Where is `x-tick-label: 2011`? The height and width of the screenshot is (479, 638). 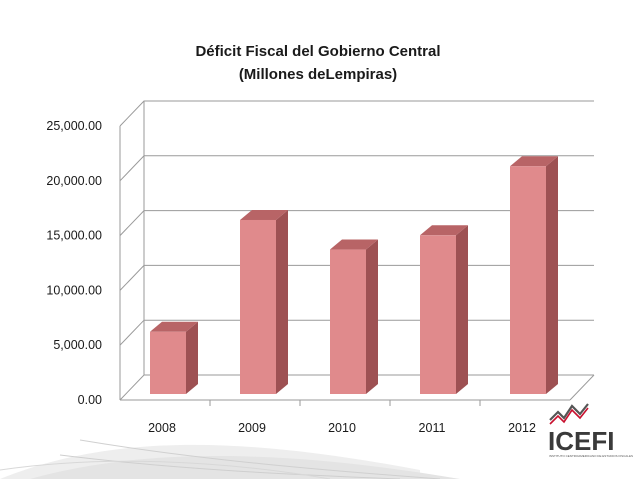
x-tick-label: 2011 is located at coordinates (432, 428).